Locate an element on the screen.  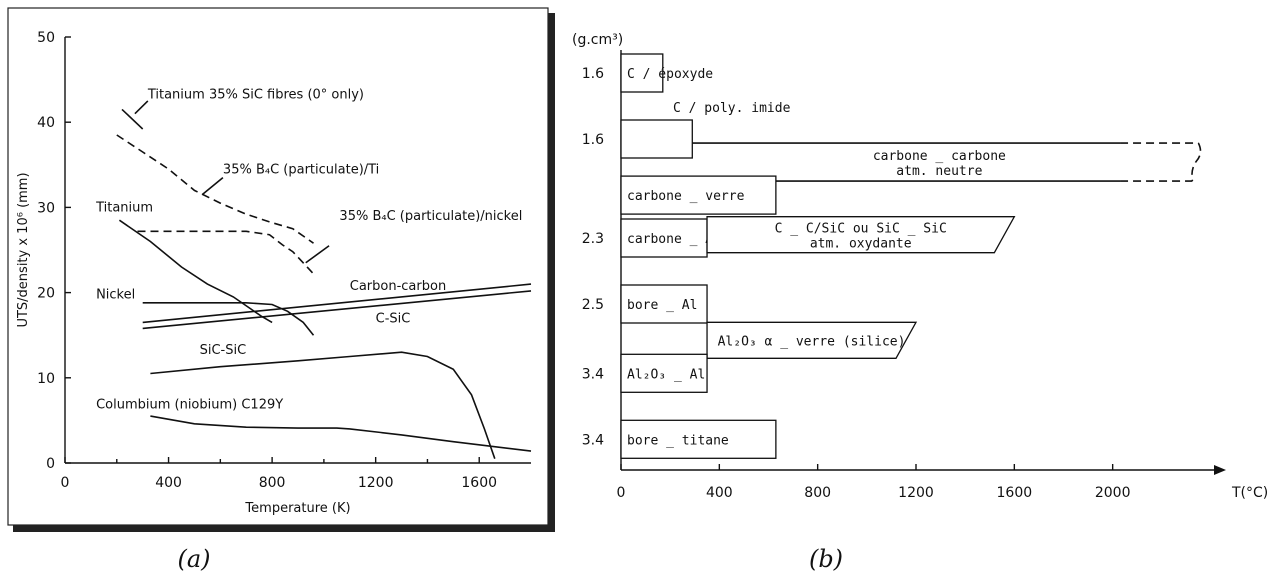
b-bar-sublabel-5: atm. oxydante is located at coordinates (861, 244).